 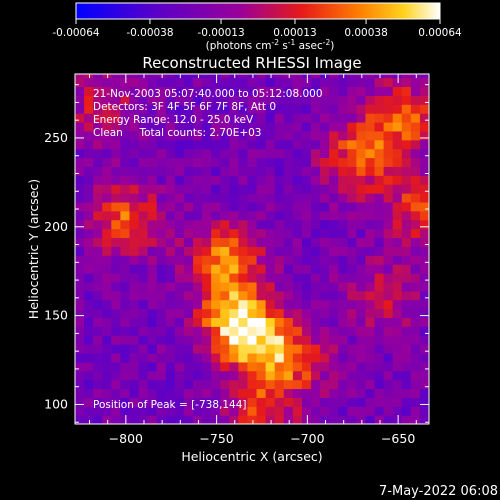 What do you see at coordinates (251, 63) in the screenshot?
I see `chart-title: Reconstructed RHESSI Image` at bounding box center [251, 63].